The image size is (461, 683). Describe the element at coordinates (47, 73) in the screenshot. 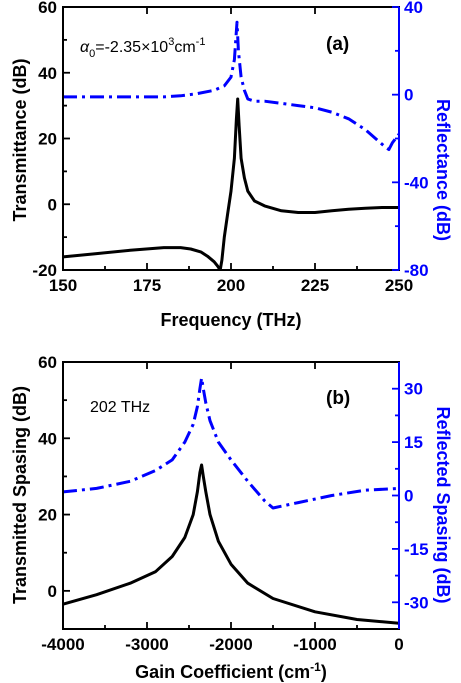

I see `panel-a-ytick-label: 40` at that location.